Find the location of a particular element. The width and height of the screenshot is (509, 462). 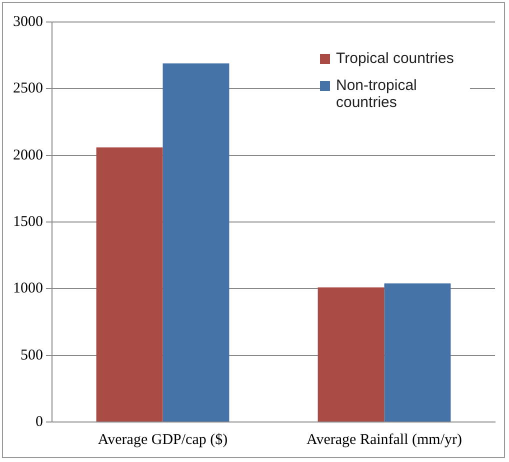

x-tick-label: Average Rainfall (mm/yr) is located at coordinates (384, 440).